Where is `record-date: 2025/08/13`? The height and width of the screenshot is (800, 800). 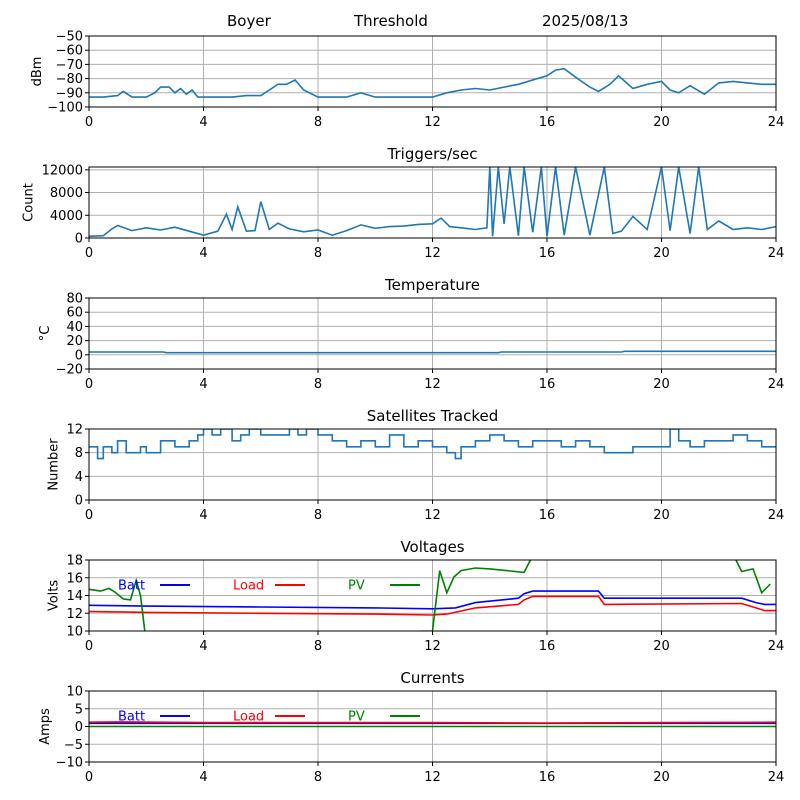 record-date: 2025/08/13 is located at coordinates (585, 21).